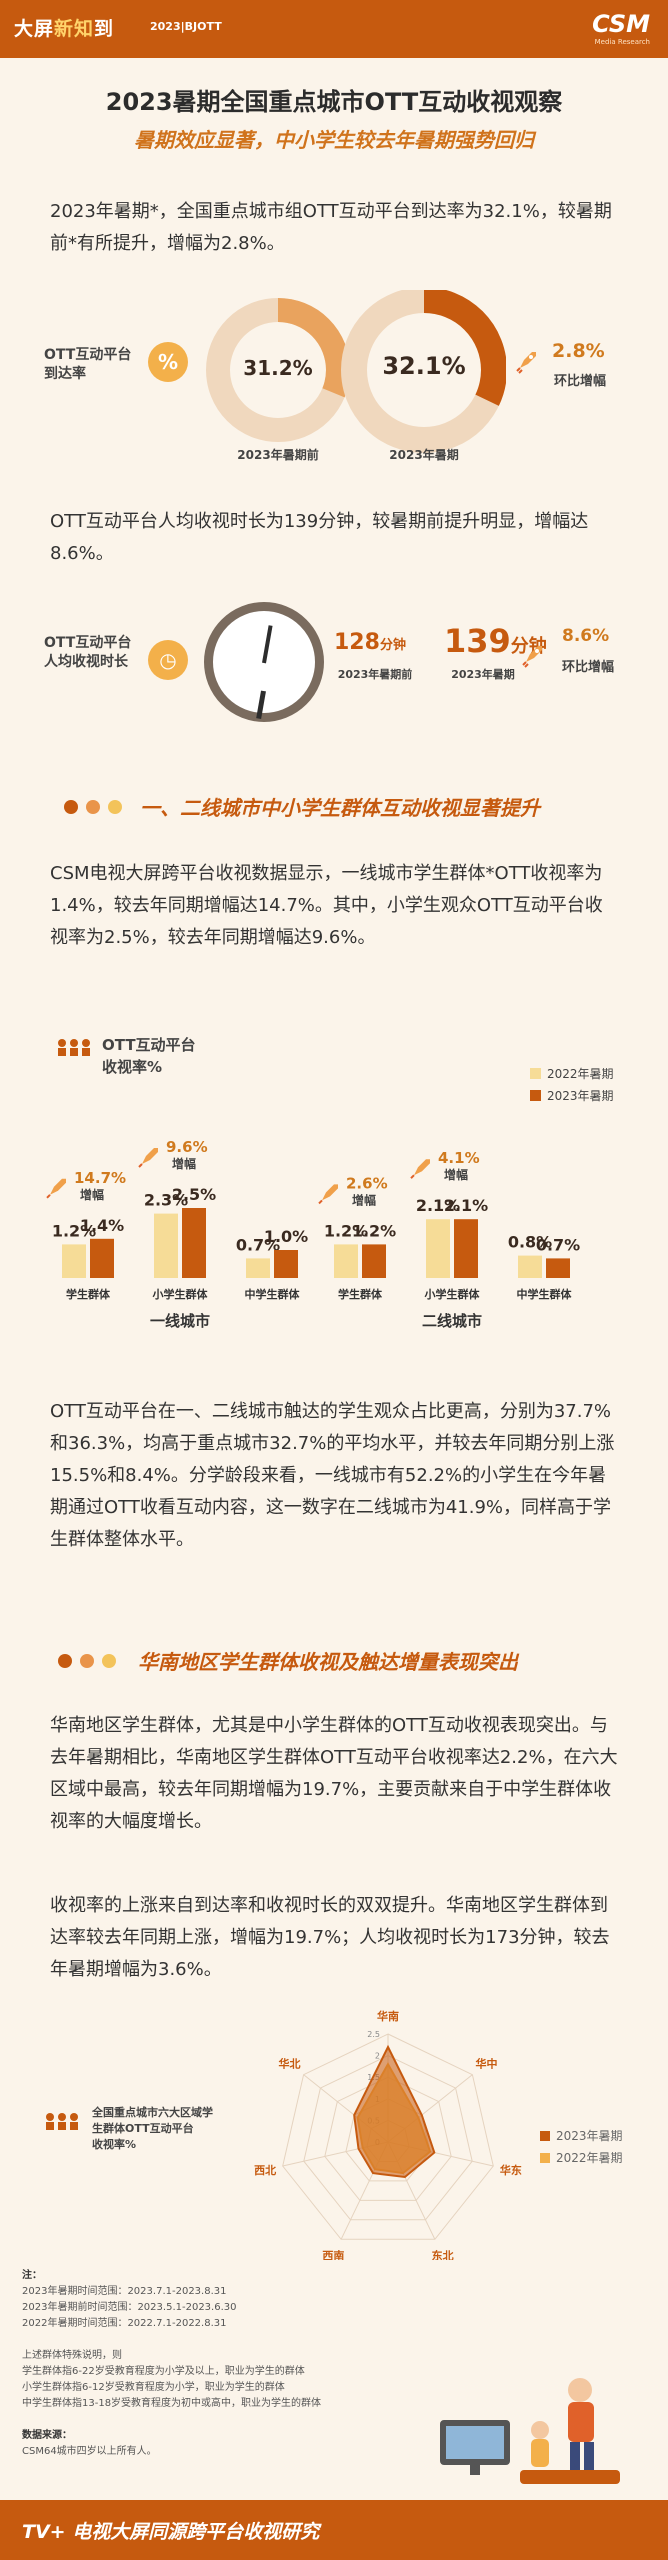 The height and width of the screenshot is (2560, 668). Describe the element at coordinates (171, 2532) in the screenshot. I see `footer-title: TV+ 电视大屏同源跨平台收视研究` at that location.